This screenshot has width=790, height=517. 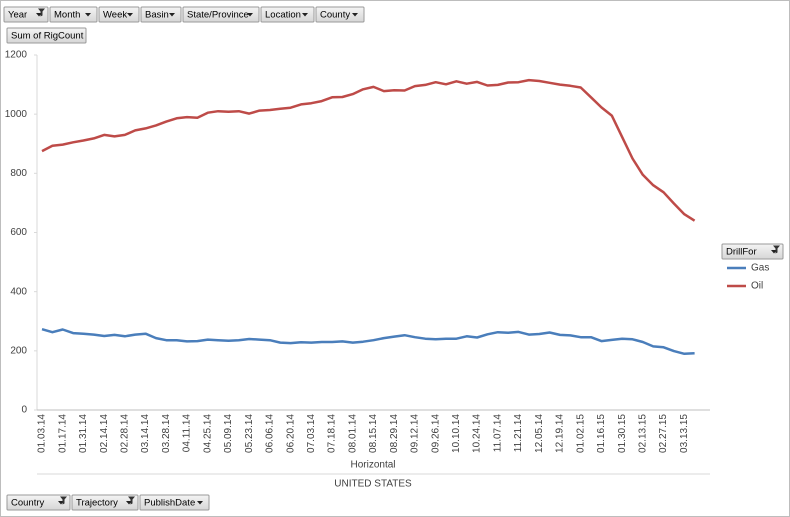 What do you see at coordinates (187, 433) in the screenshot?
I see `x-tick-label: 04.11.14` at bounding box center [187, 433].